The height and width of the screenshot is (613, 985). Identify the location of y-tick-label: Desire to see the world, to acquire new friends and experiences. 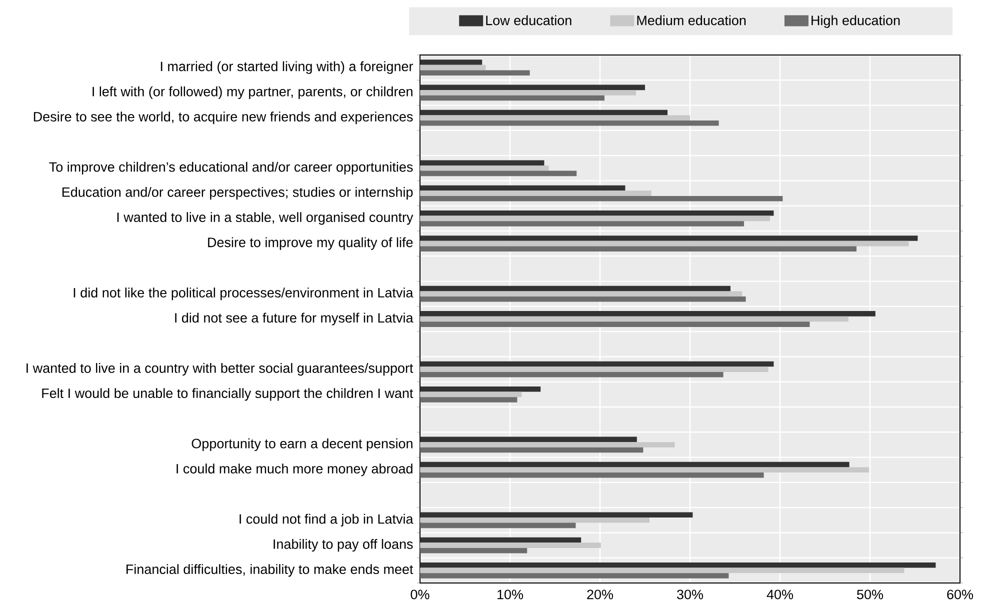
(223, 118).